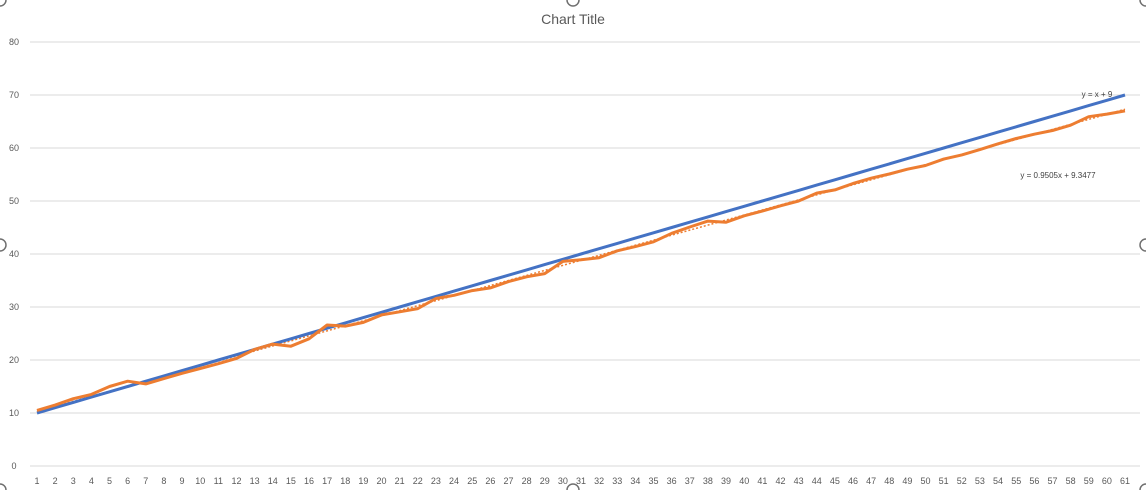  Describe the element at coordinates (926, 481) in the screenshot. I see `x-tick-label: 50` at that location.